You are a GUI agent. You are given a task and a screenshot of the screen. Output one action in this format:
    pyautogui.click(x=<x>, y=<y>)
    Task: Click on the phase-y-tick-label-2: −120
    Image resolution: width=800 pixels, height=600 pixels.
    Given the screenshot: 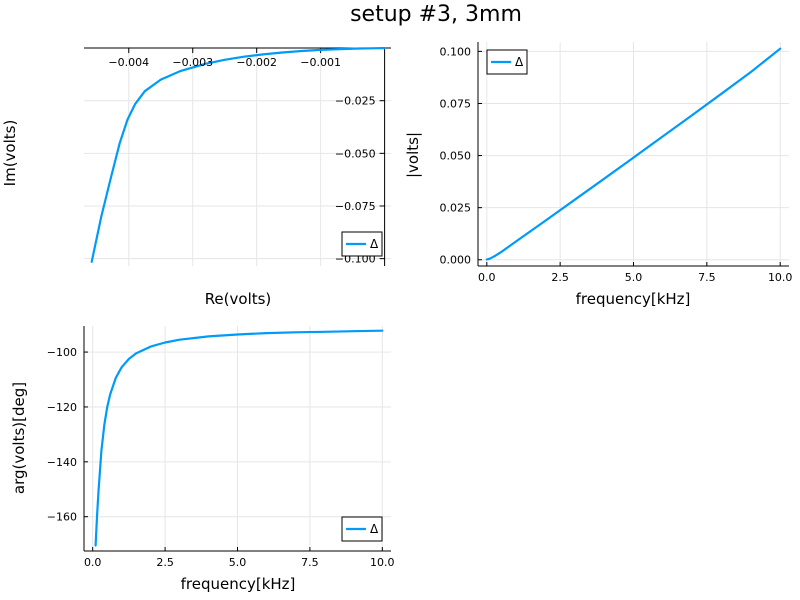 What is the action you would take?
    pyautogui.click(x=62, y=407)
    